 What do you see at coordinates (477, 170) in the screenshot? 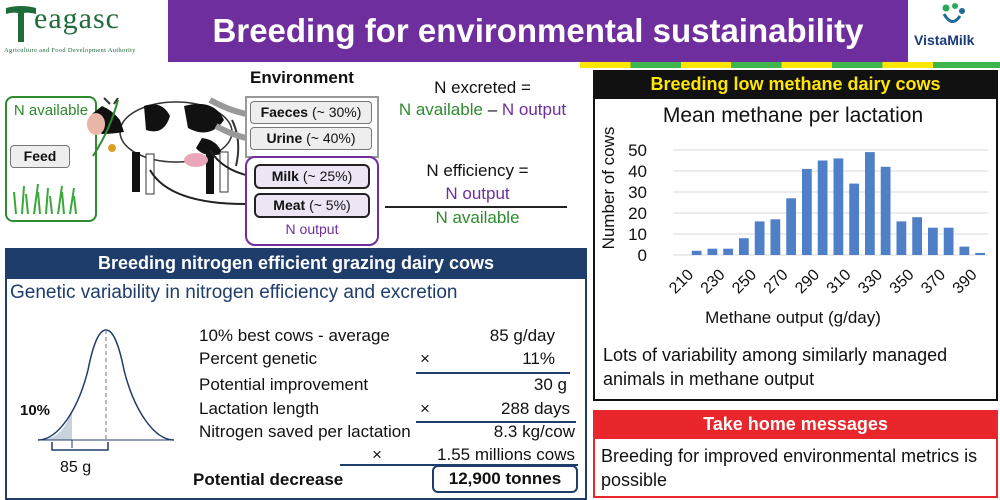
I see `n-efficiency-title: N efficiency =` at bounding box center [477, 170].